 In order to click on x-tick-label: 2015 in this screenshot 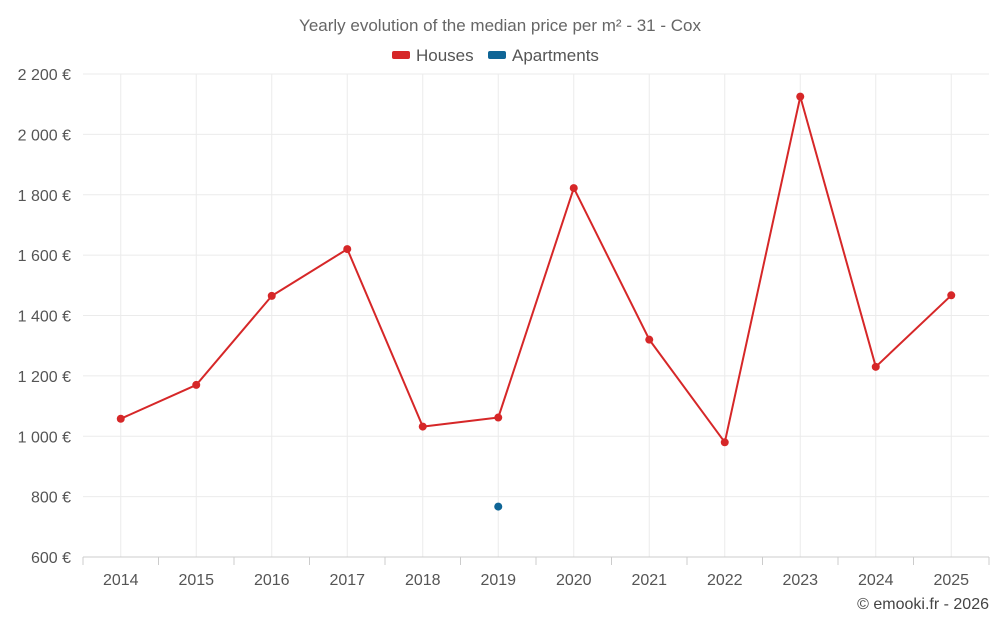, I will do `click(196, 580)`.